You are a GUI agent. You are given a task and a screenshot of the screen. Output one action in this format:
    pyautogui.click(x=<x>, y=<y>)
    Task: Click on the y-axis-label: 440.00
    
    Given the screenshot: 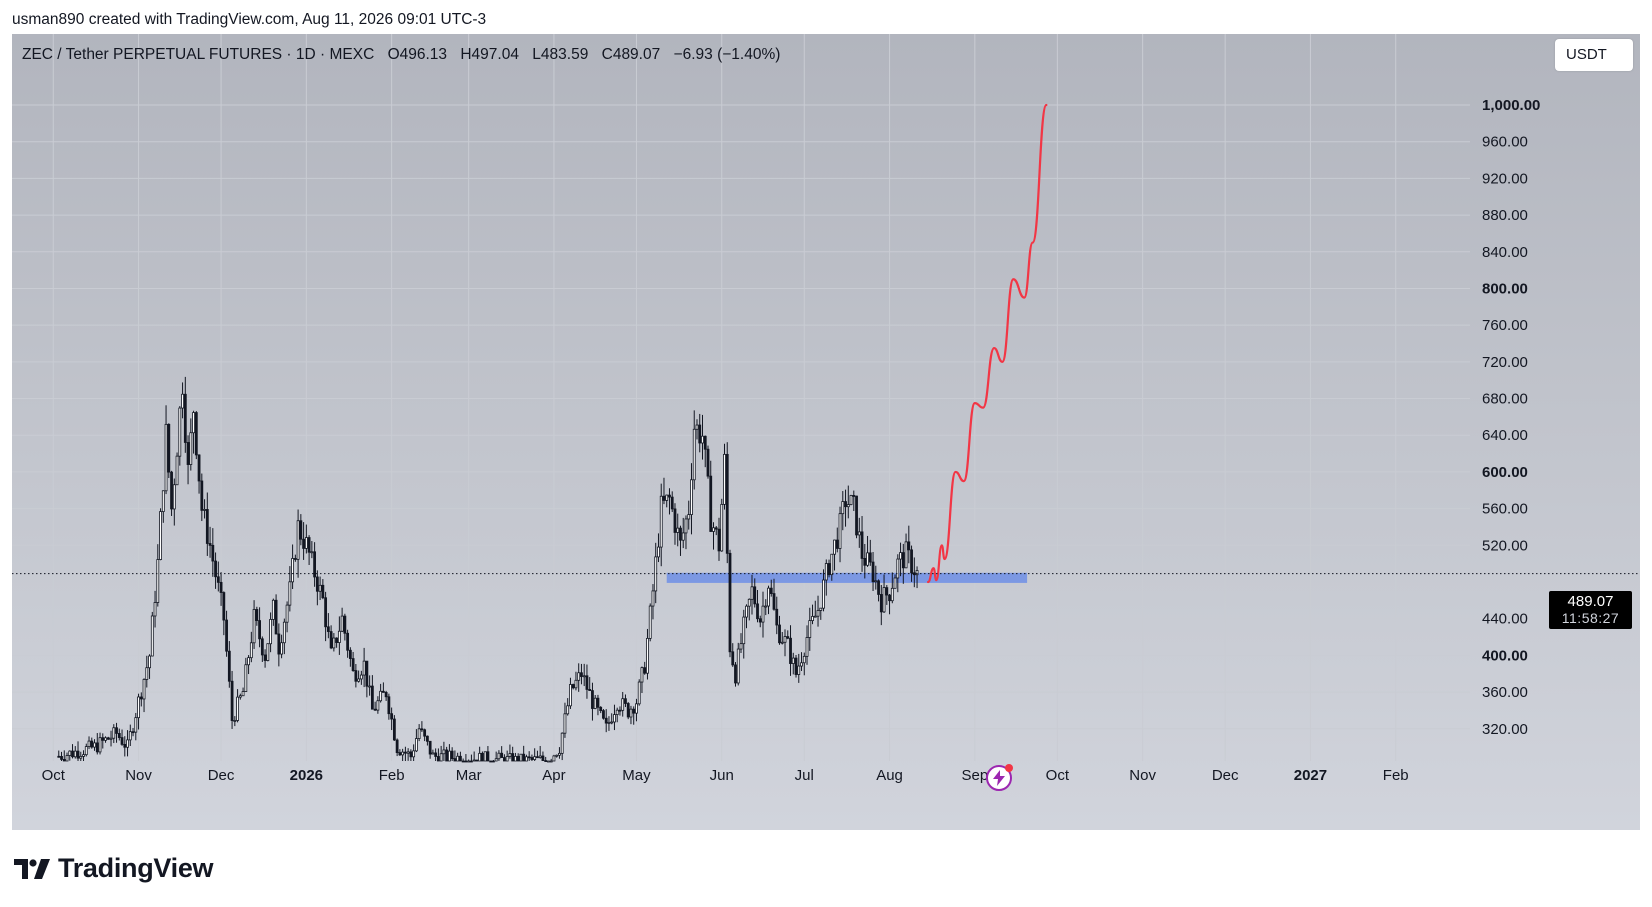 What is the action you would take?
    pyautogui.click(x=1505, y=619)
    